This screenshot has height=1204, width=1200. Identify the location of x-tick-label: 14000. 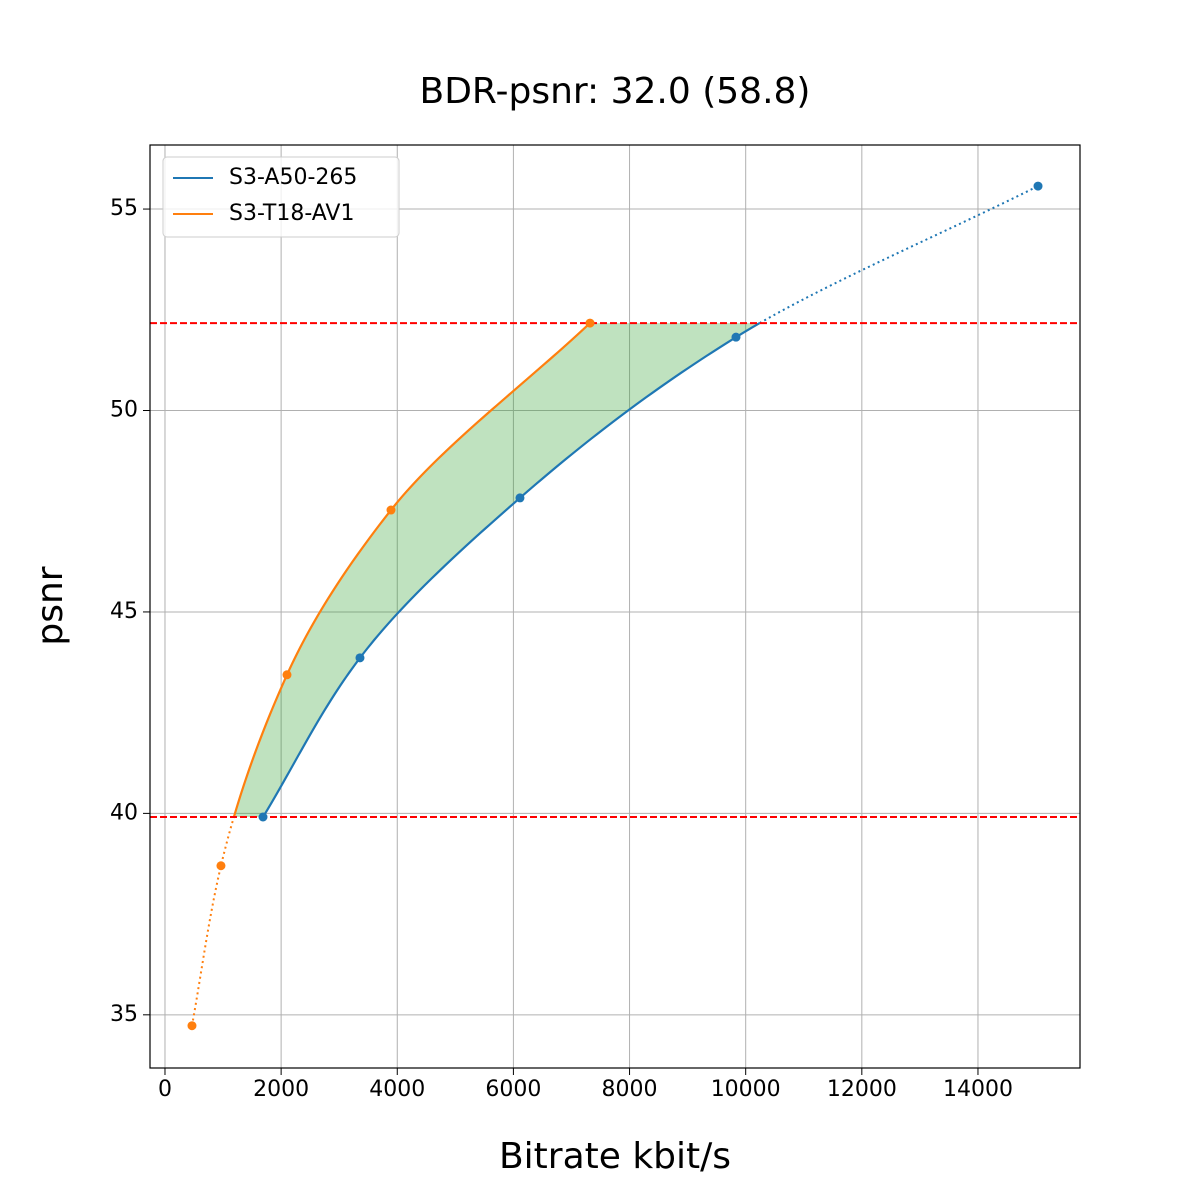
(978, 1089).